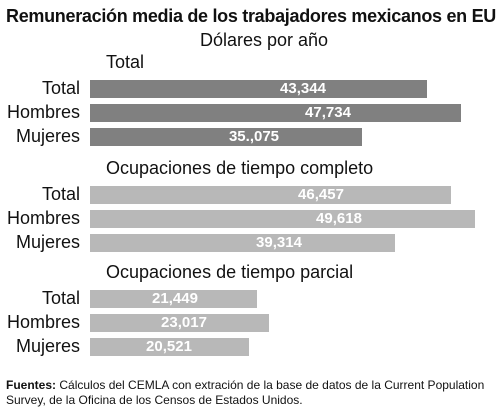  What do you see at coordinates (240, 168) in the screenshot?
I see `section-title-2: Ocupaciones de tiempo completo` at bounding box center [240, 168].